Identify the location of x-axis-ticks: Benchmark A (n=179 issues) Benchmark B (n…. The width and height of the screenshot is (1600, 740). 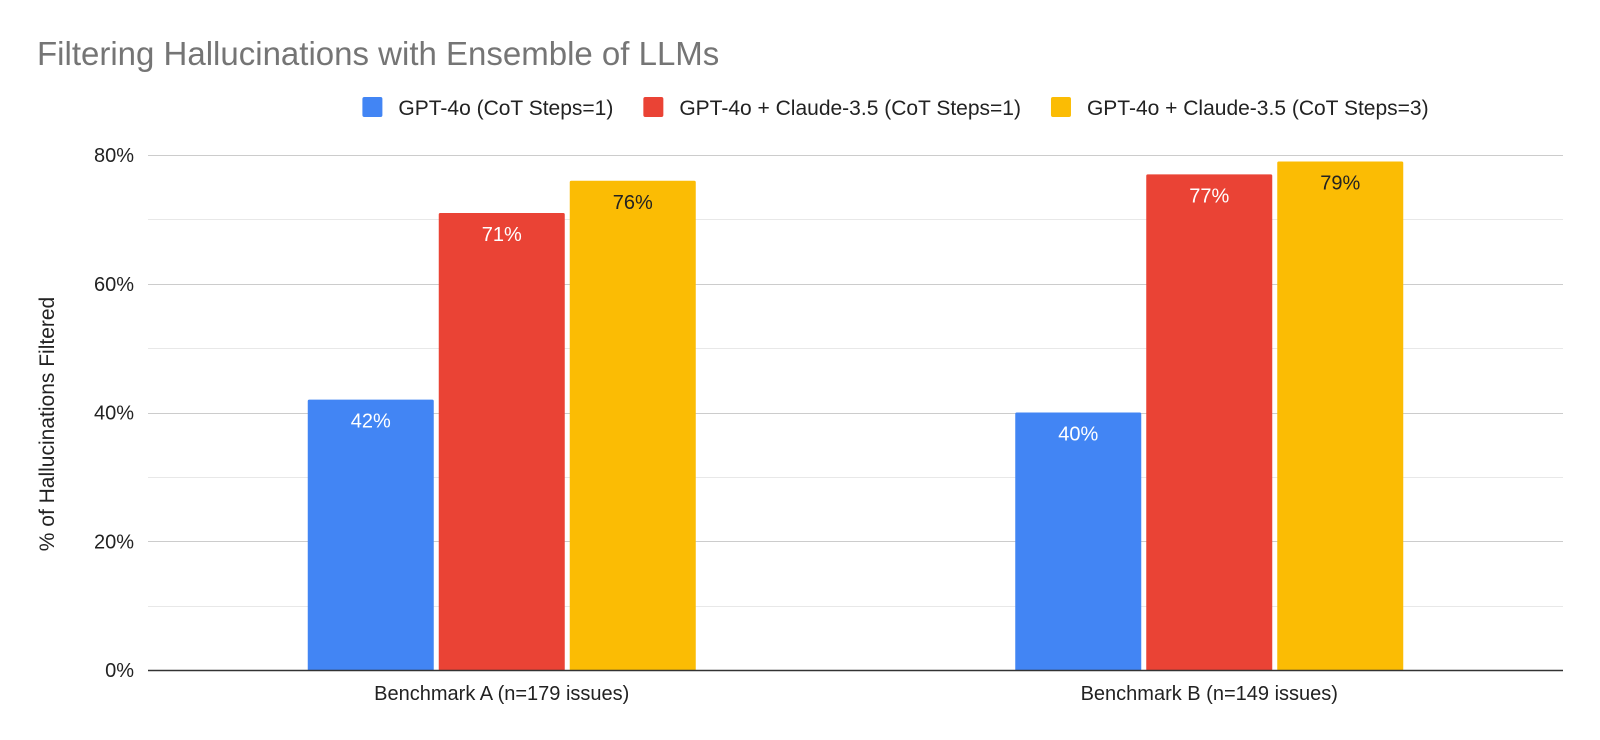
(856, 694).